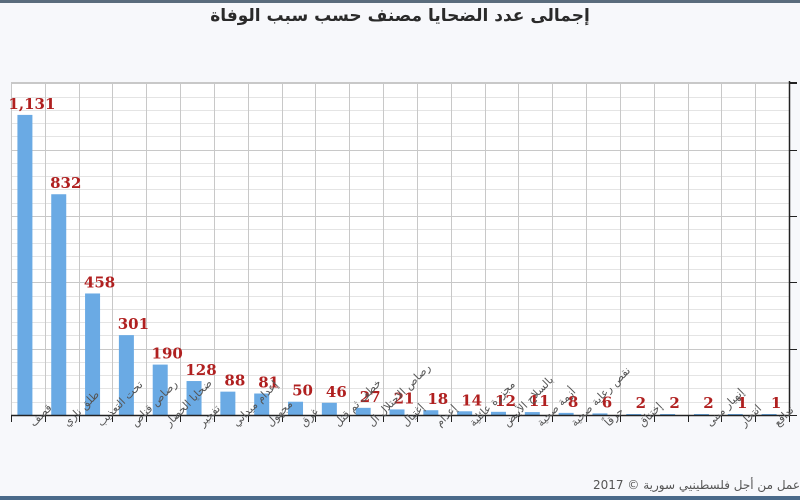  What do you see at coordinates (539, 401) in the screenshot?
I see `data-label: 11` at bounding box center [539, 401].